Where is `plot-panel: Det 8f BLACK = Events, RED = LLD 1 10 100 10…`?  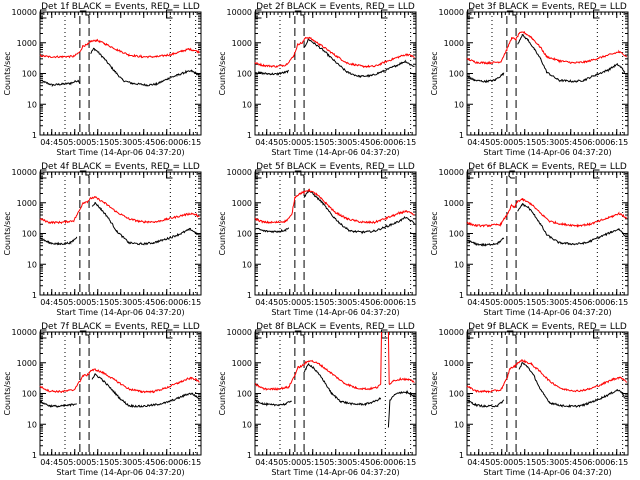 plot-panel: Det 8f BLACK = Events, RED = LLD 1 10 100 10… is located at coordinates (317, 399).